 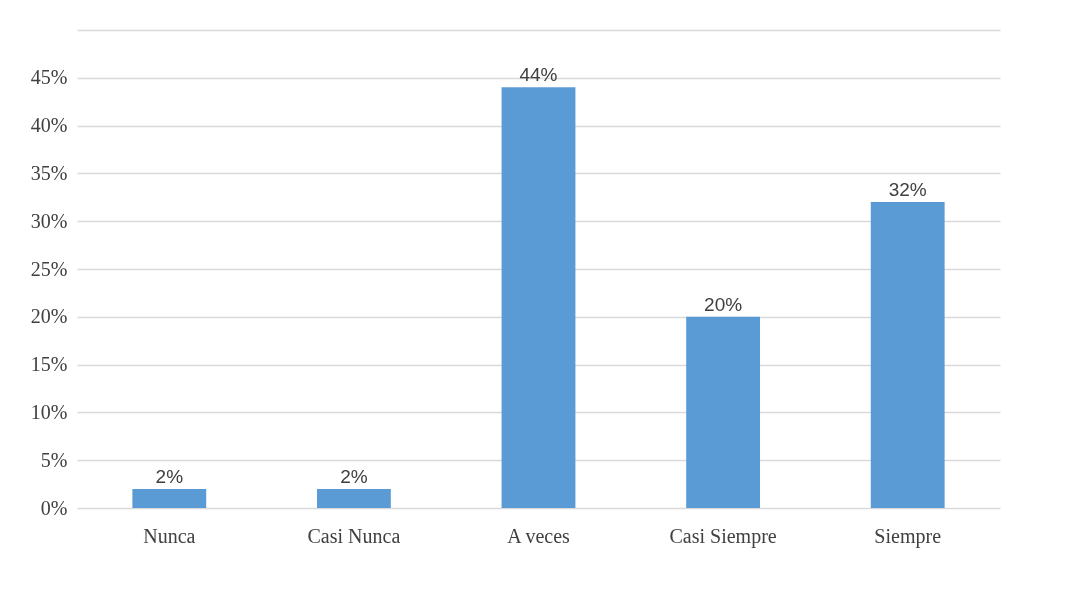 I want to click on y-tick-label: 35%, so click(x=49, y=172).